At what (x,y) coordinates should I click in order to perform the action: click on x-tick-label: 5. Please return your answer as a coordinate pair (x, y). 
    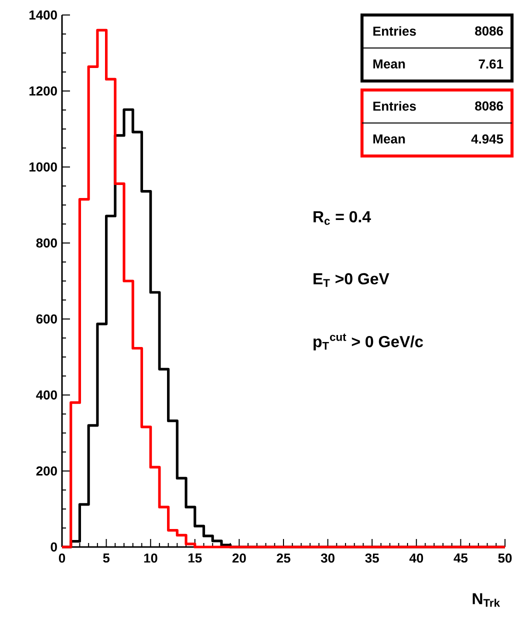
    Looking at the image, I should click on (106, 558).